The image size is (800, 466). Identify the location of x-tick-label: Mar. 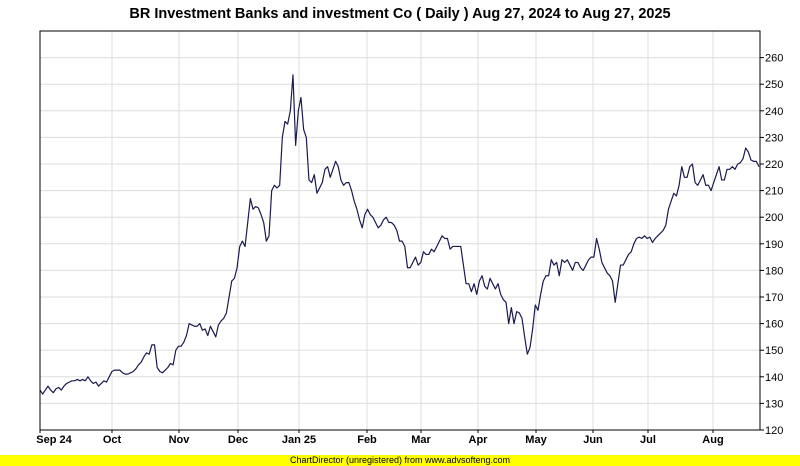
(421, 440).